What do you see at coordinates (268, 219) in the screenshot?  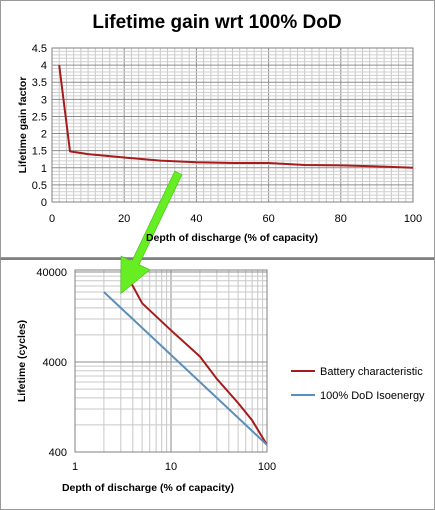 I see `x-tick-label: 60` at bounding box center [268, 219].